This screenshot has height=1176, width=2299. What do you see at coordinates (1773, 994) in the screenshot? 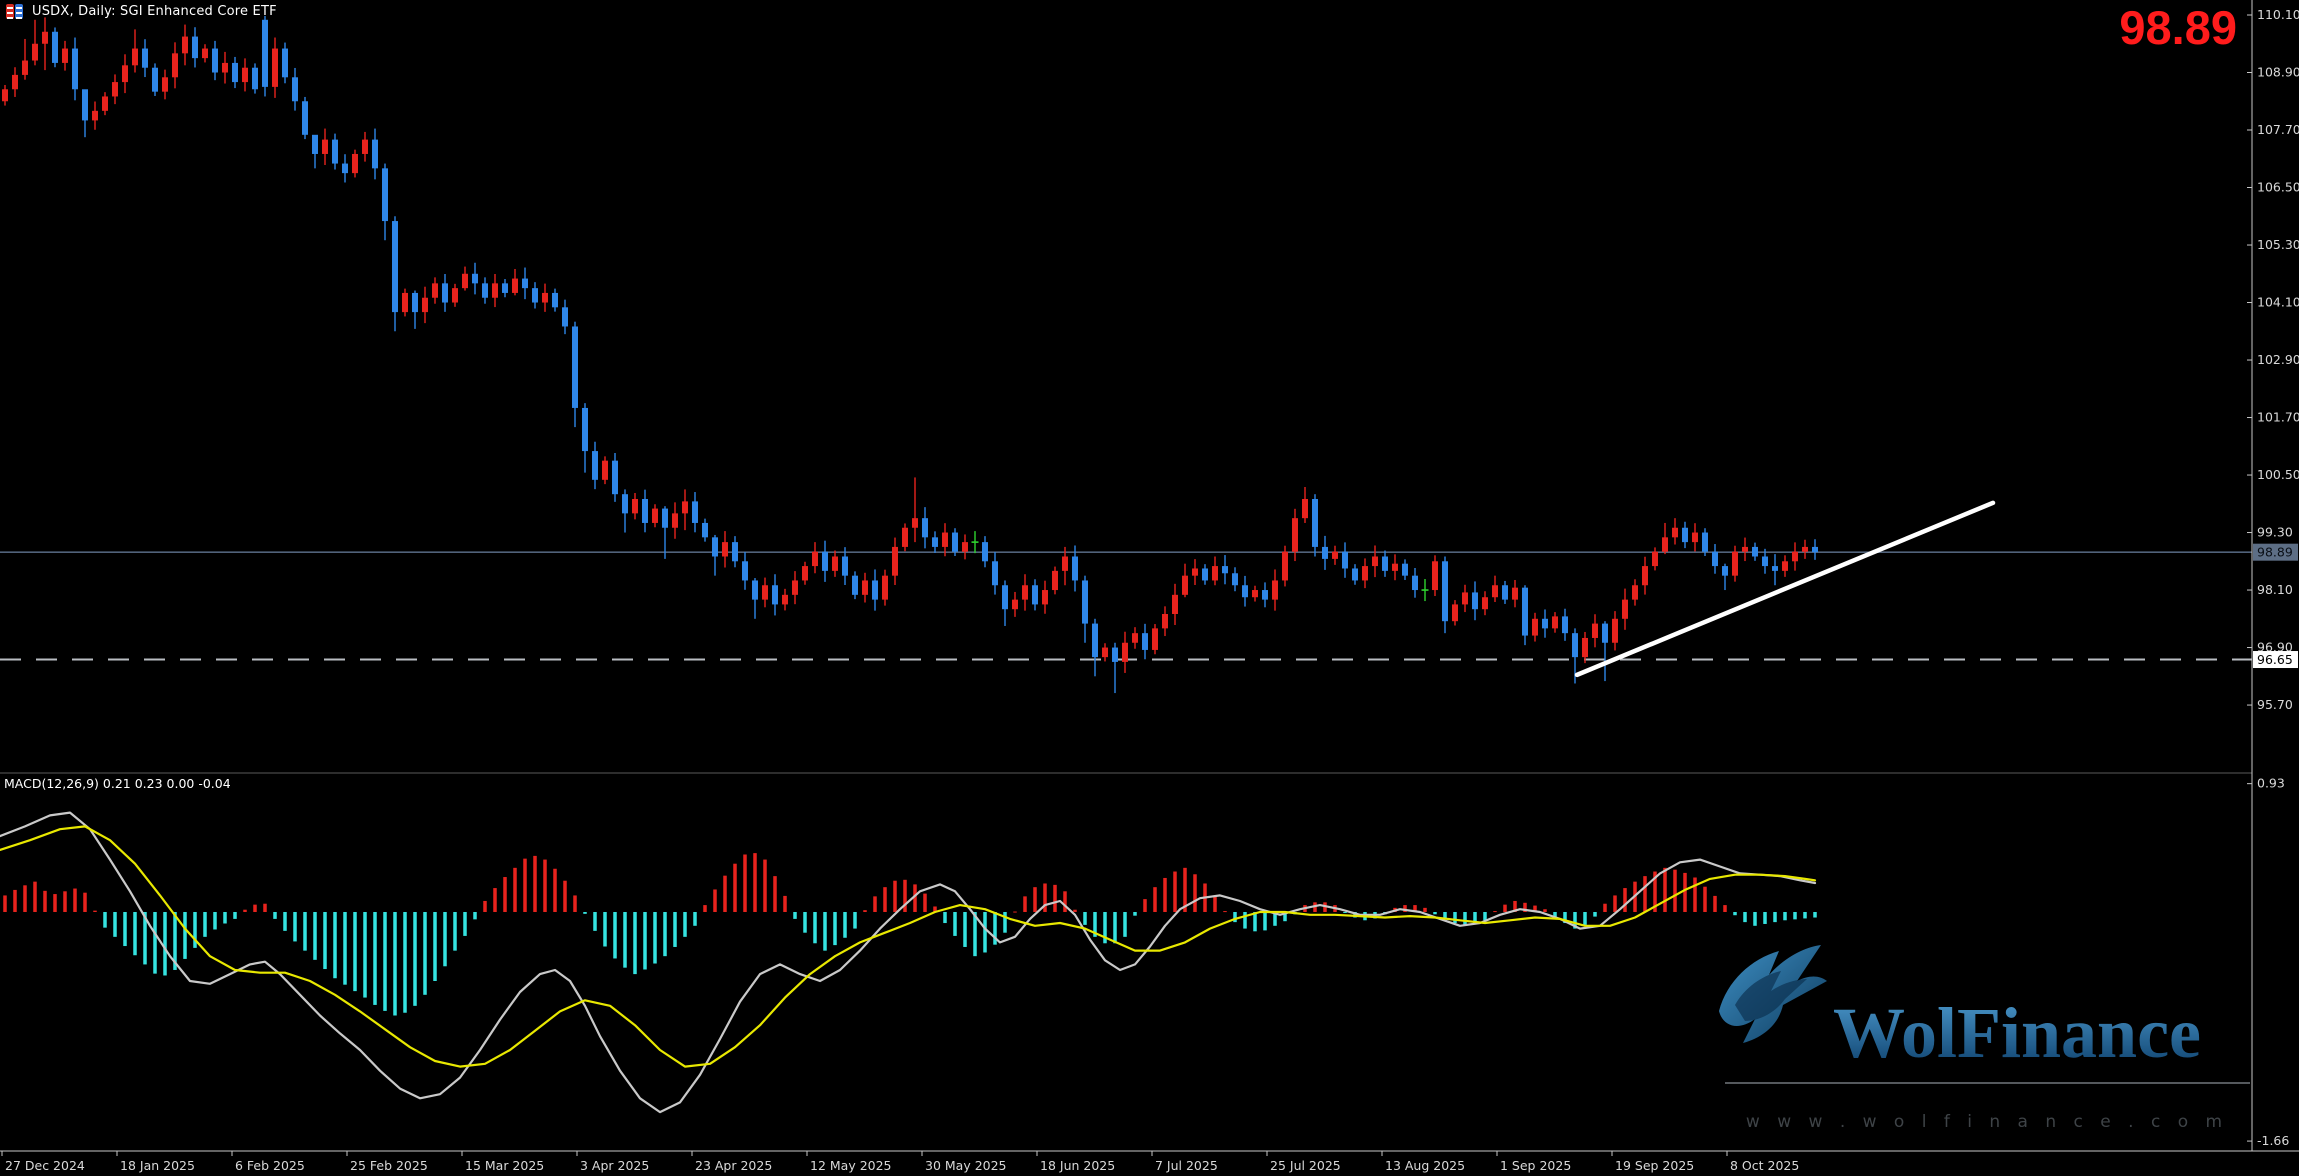
I see `wolf-logo-icon` at bounding box center [1773, 994].